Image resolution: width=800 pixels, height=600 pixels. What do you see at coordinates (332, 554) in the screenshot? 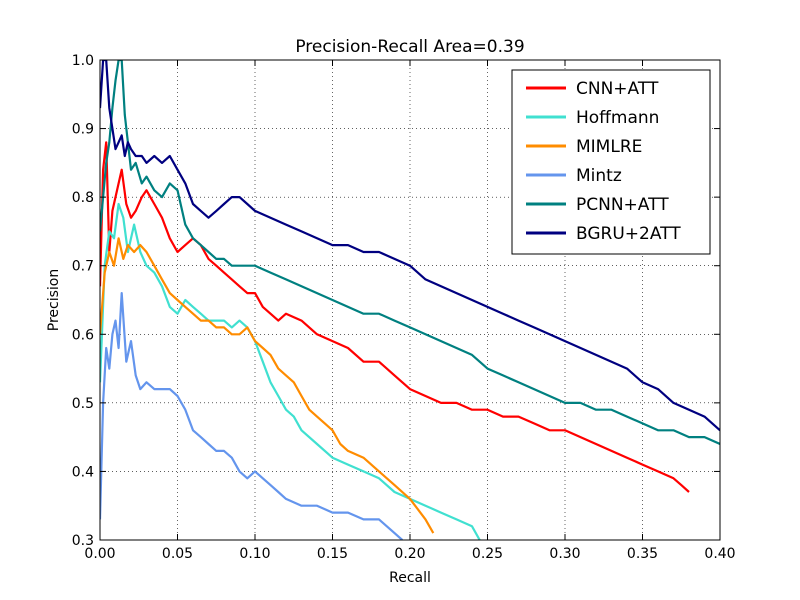
I see `x-tick-label: 0.15` at bounding box center [332, 554].